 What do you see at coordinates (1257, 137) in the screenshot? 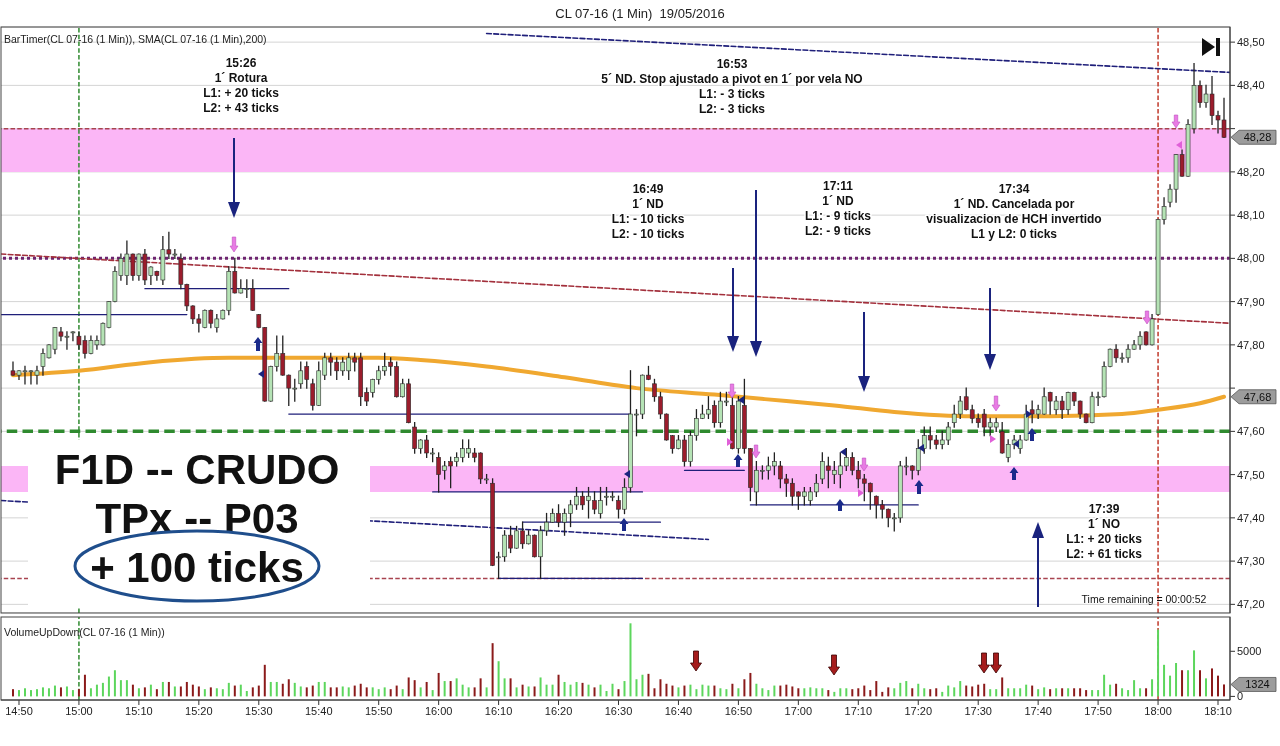
I see `annotation: 48,28` at bounding box center [1257, 137].